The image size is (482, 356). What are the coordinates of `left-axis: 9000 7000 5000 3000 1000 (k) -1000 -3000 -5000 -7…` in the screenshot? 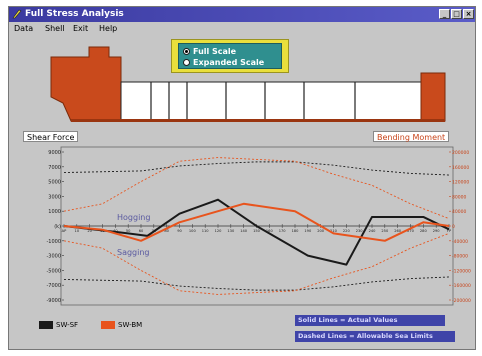 It's located at (55, 227).